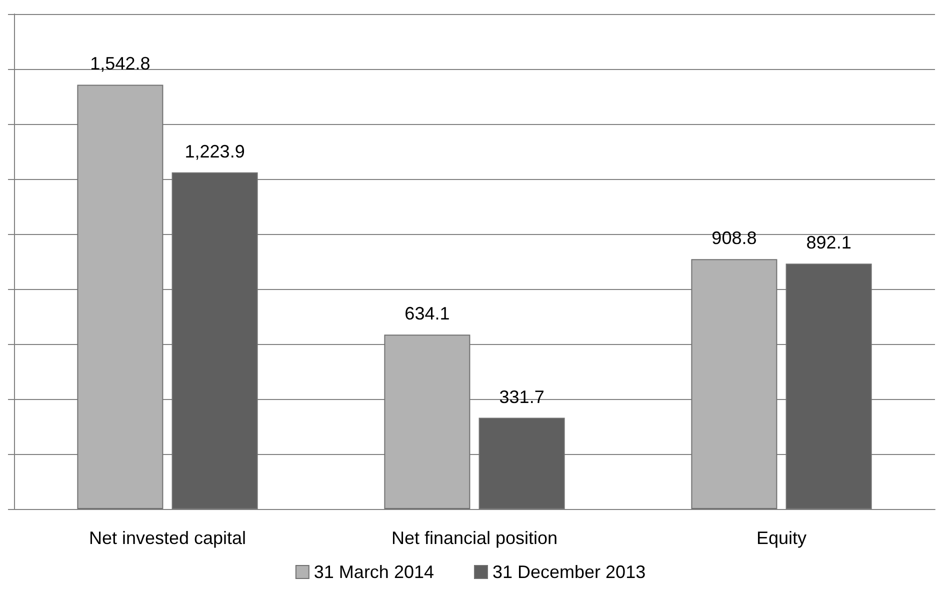  I want to click on data-label: 892.1, so click(829, 242).